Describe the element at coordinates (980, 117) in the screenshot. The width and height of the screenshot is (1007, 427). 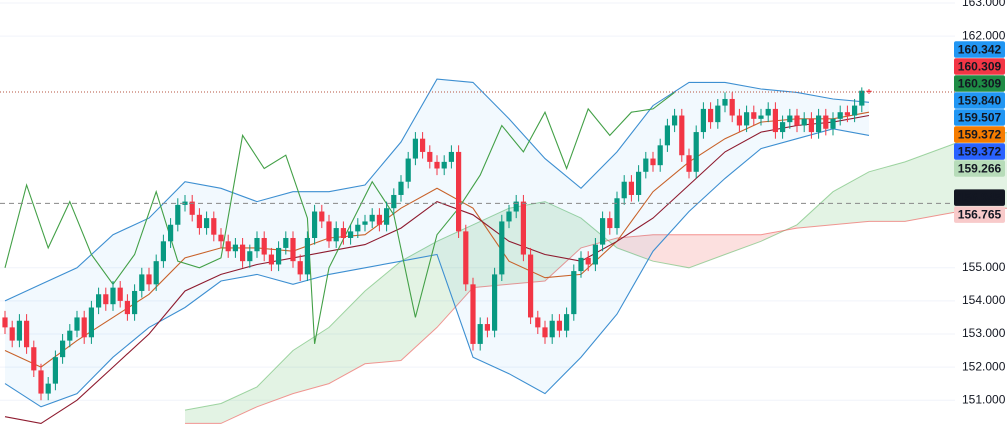
I see `price-tag-label: 159.507` at that location.